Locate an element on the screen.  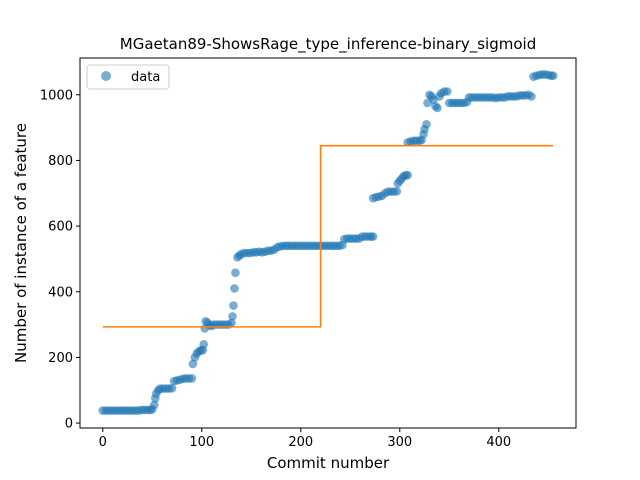
legend-marker-data is located at coordinates (106, 76).